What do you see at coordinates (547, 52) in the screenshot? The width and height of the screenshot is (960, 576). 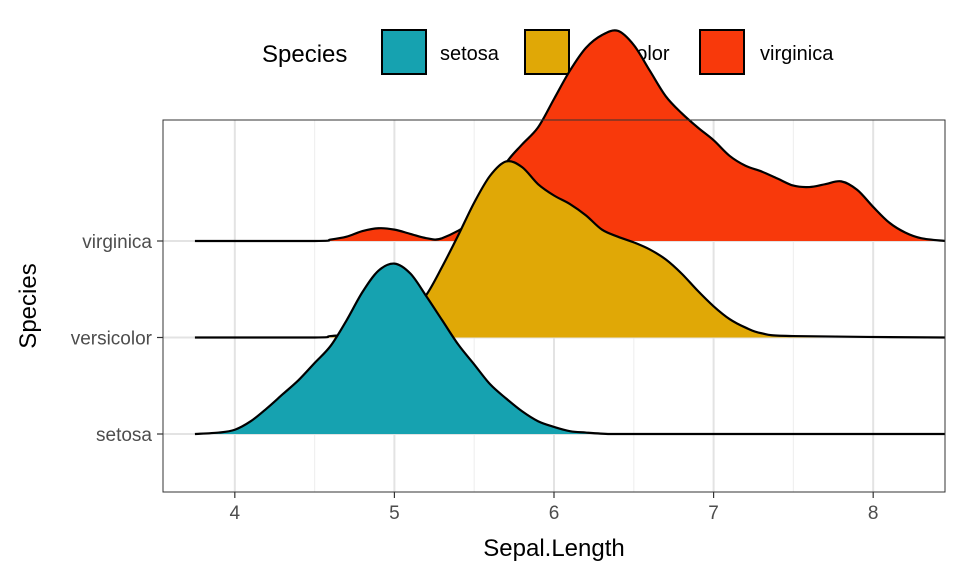 I see `legend-key-versicolor` at bounding box center [547, 52].